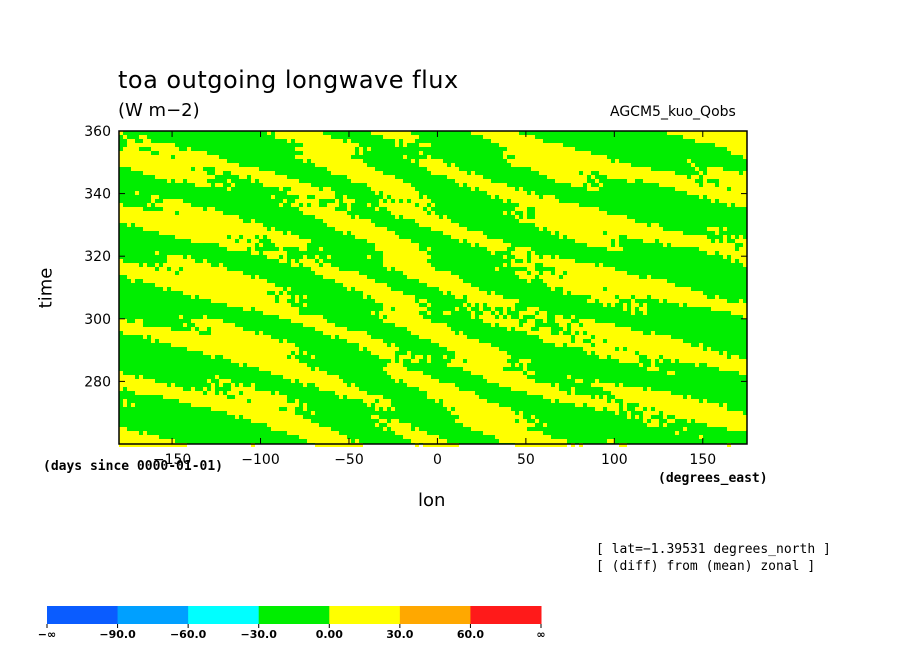  What do you see at coordinates (97, 132) in the screenshot?
I see `y-tick-label: 360` at bounding box center [97, 132].